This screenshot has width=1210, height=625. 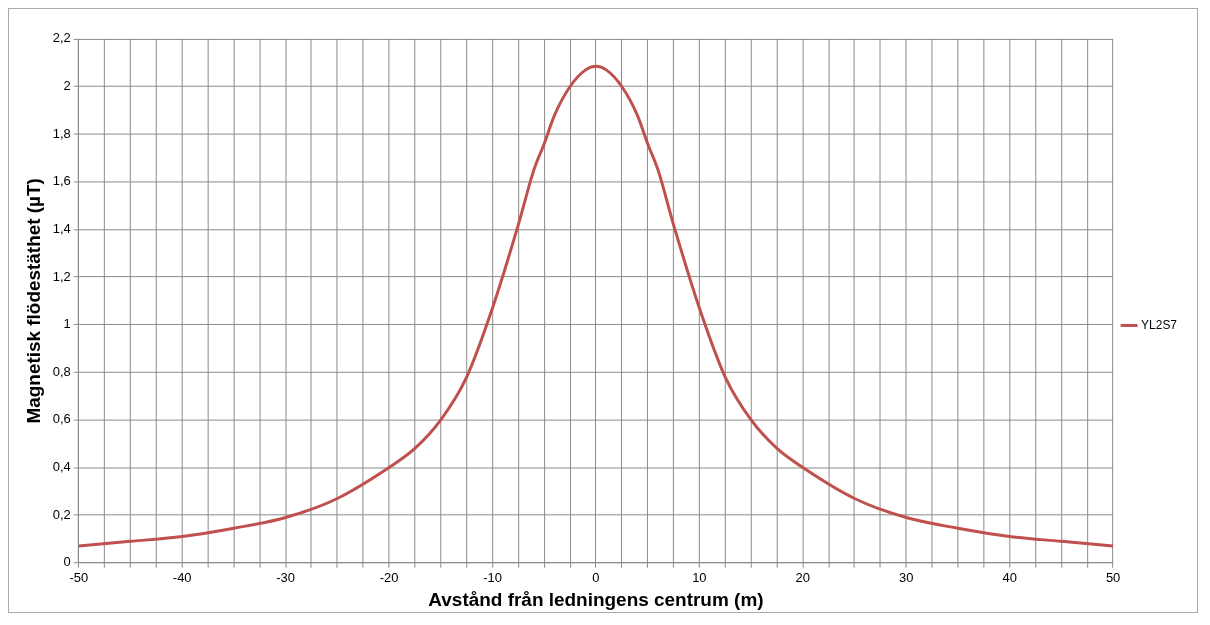 What do you see at coordinates (67, 86) in the screenshot?
I see `y-tick-label: 2` at bounding box center [67, 86].